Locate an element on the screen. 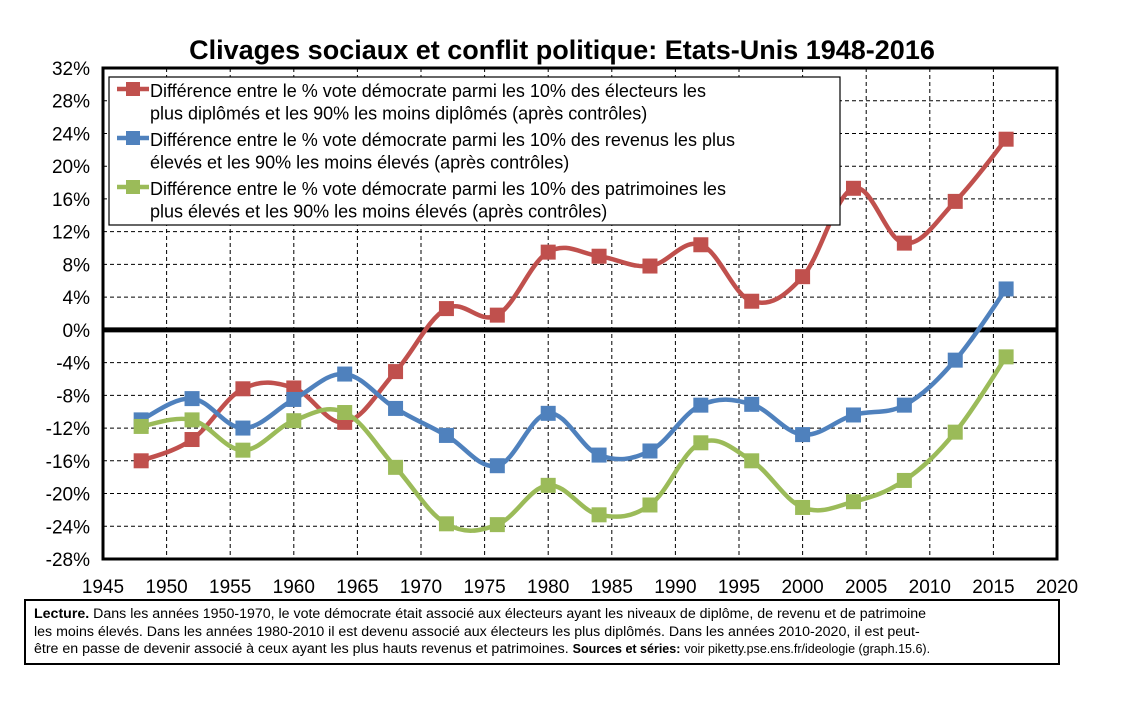 Image resolution: width=1124 pixels, height=703 pixels. sources-label: Sources et séries: is located at coordinates (626, 649).